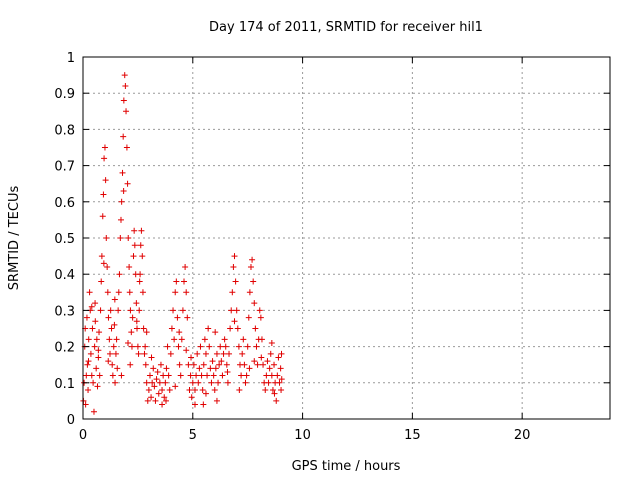 The image size is (640, 480). I want to click on x-tick-label: 10, so click(302, 435).